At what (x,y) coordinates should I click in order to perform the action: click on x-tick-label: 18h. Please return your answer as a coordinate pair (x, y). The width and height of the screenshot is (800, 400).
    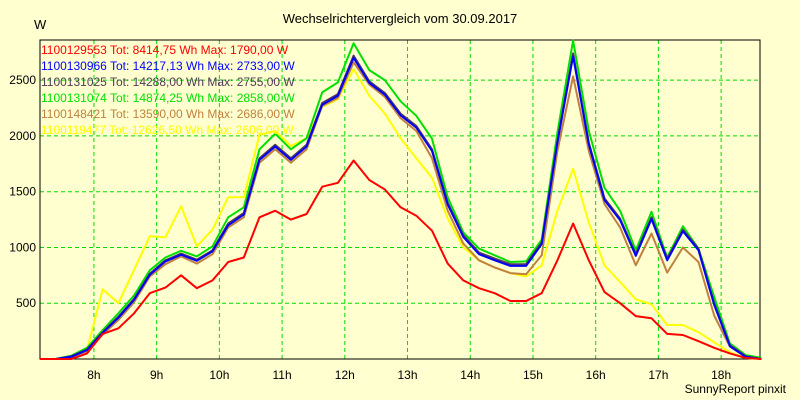
    Looking at the image, I should click on (721, 375).